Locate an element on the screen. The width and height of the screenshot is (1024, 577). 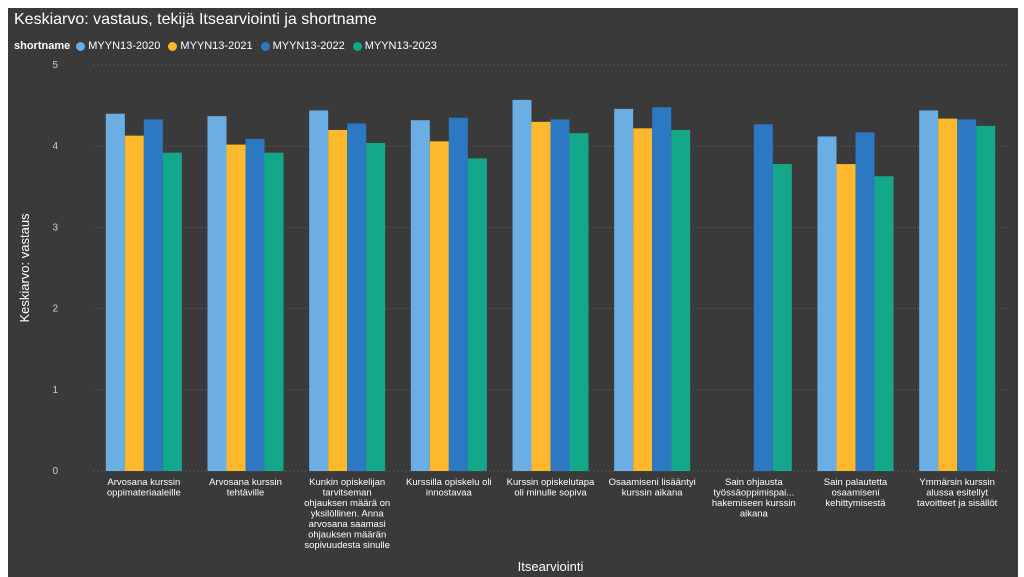
x-category-label: Kurssin opiskelutapa oli minulle sopiva is located at coordinates (551, 488).